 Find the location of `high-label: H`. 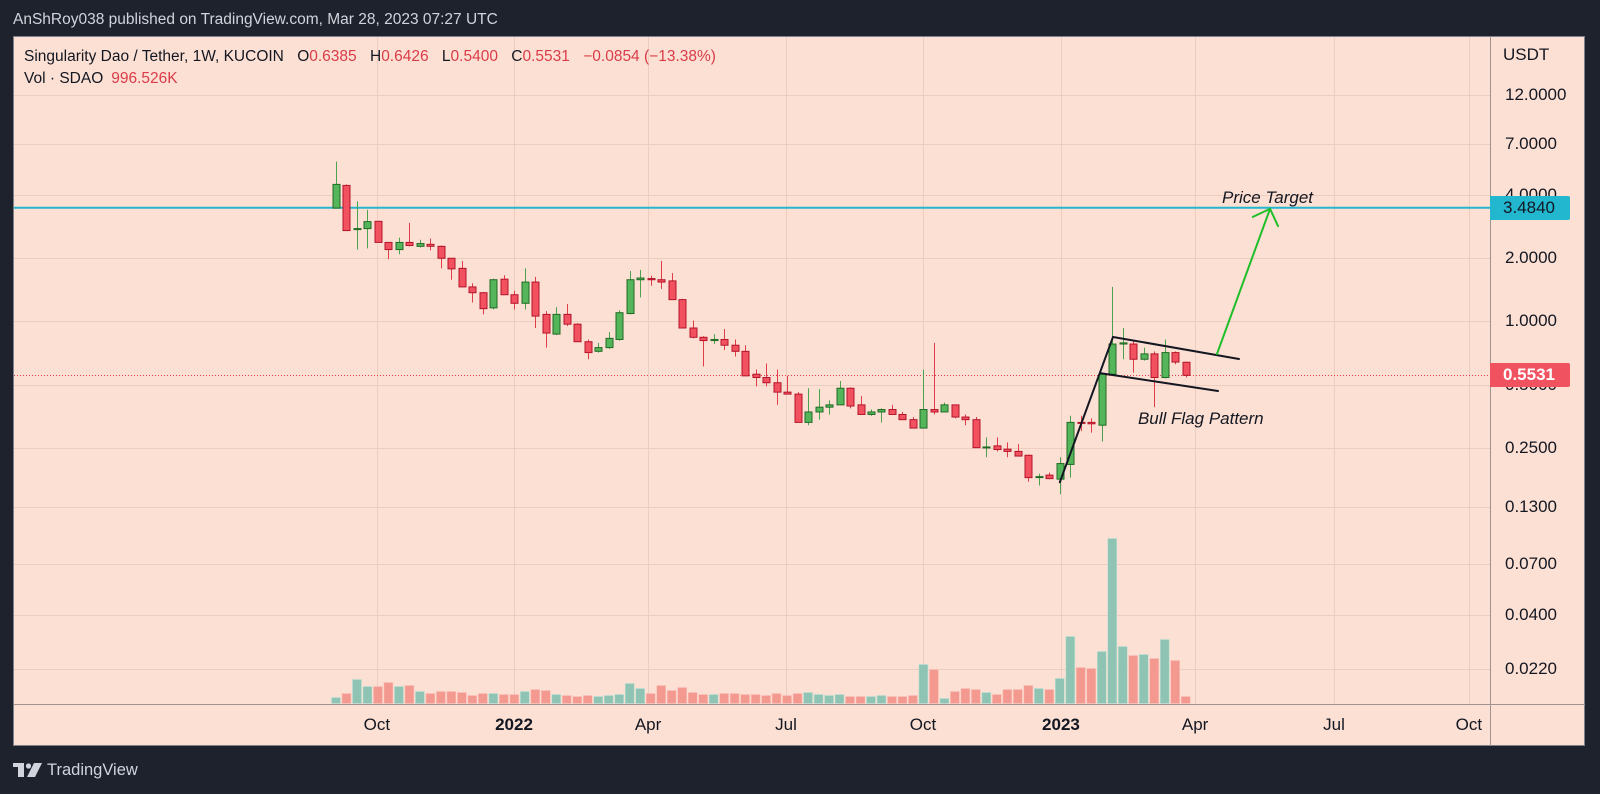

high-label: H is located at coordinates (375, 56).